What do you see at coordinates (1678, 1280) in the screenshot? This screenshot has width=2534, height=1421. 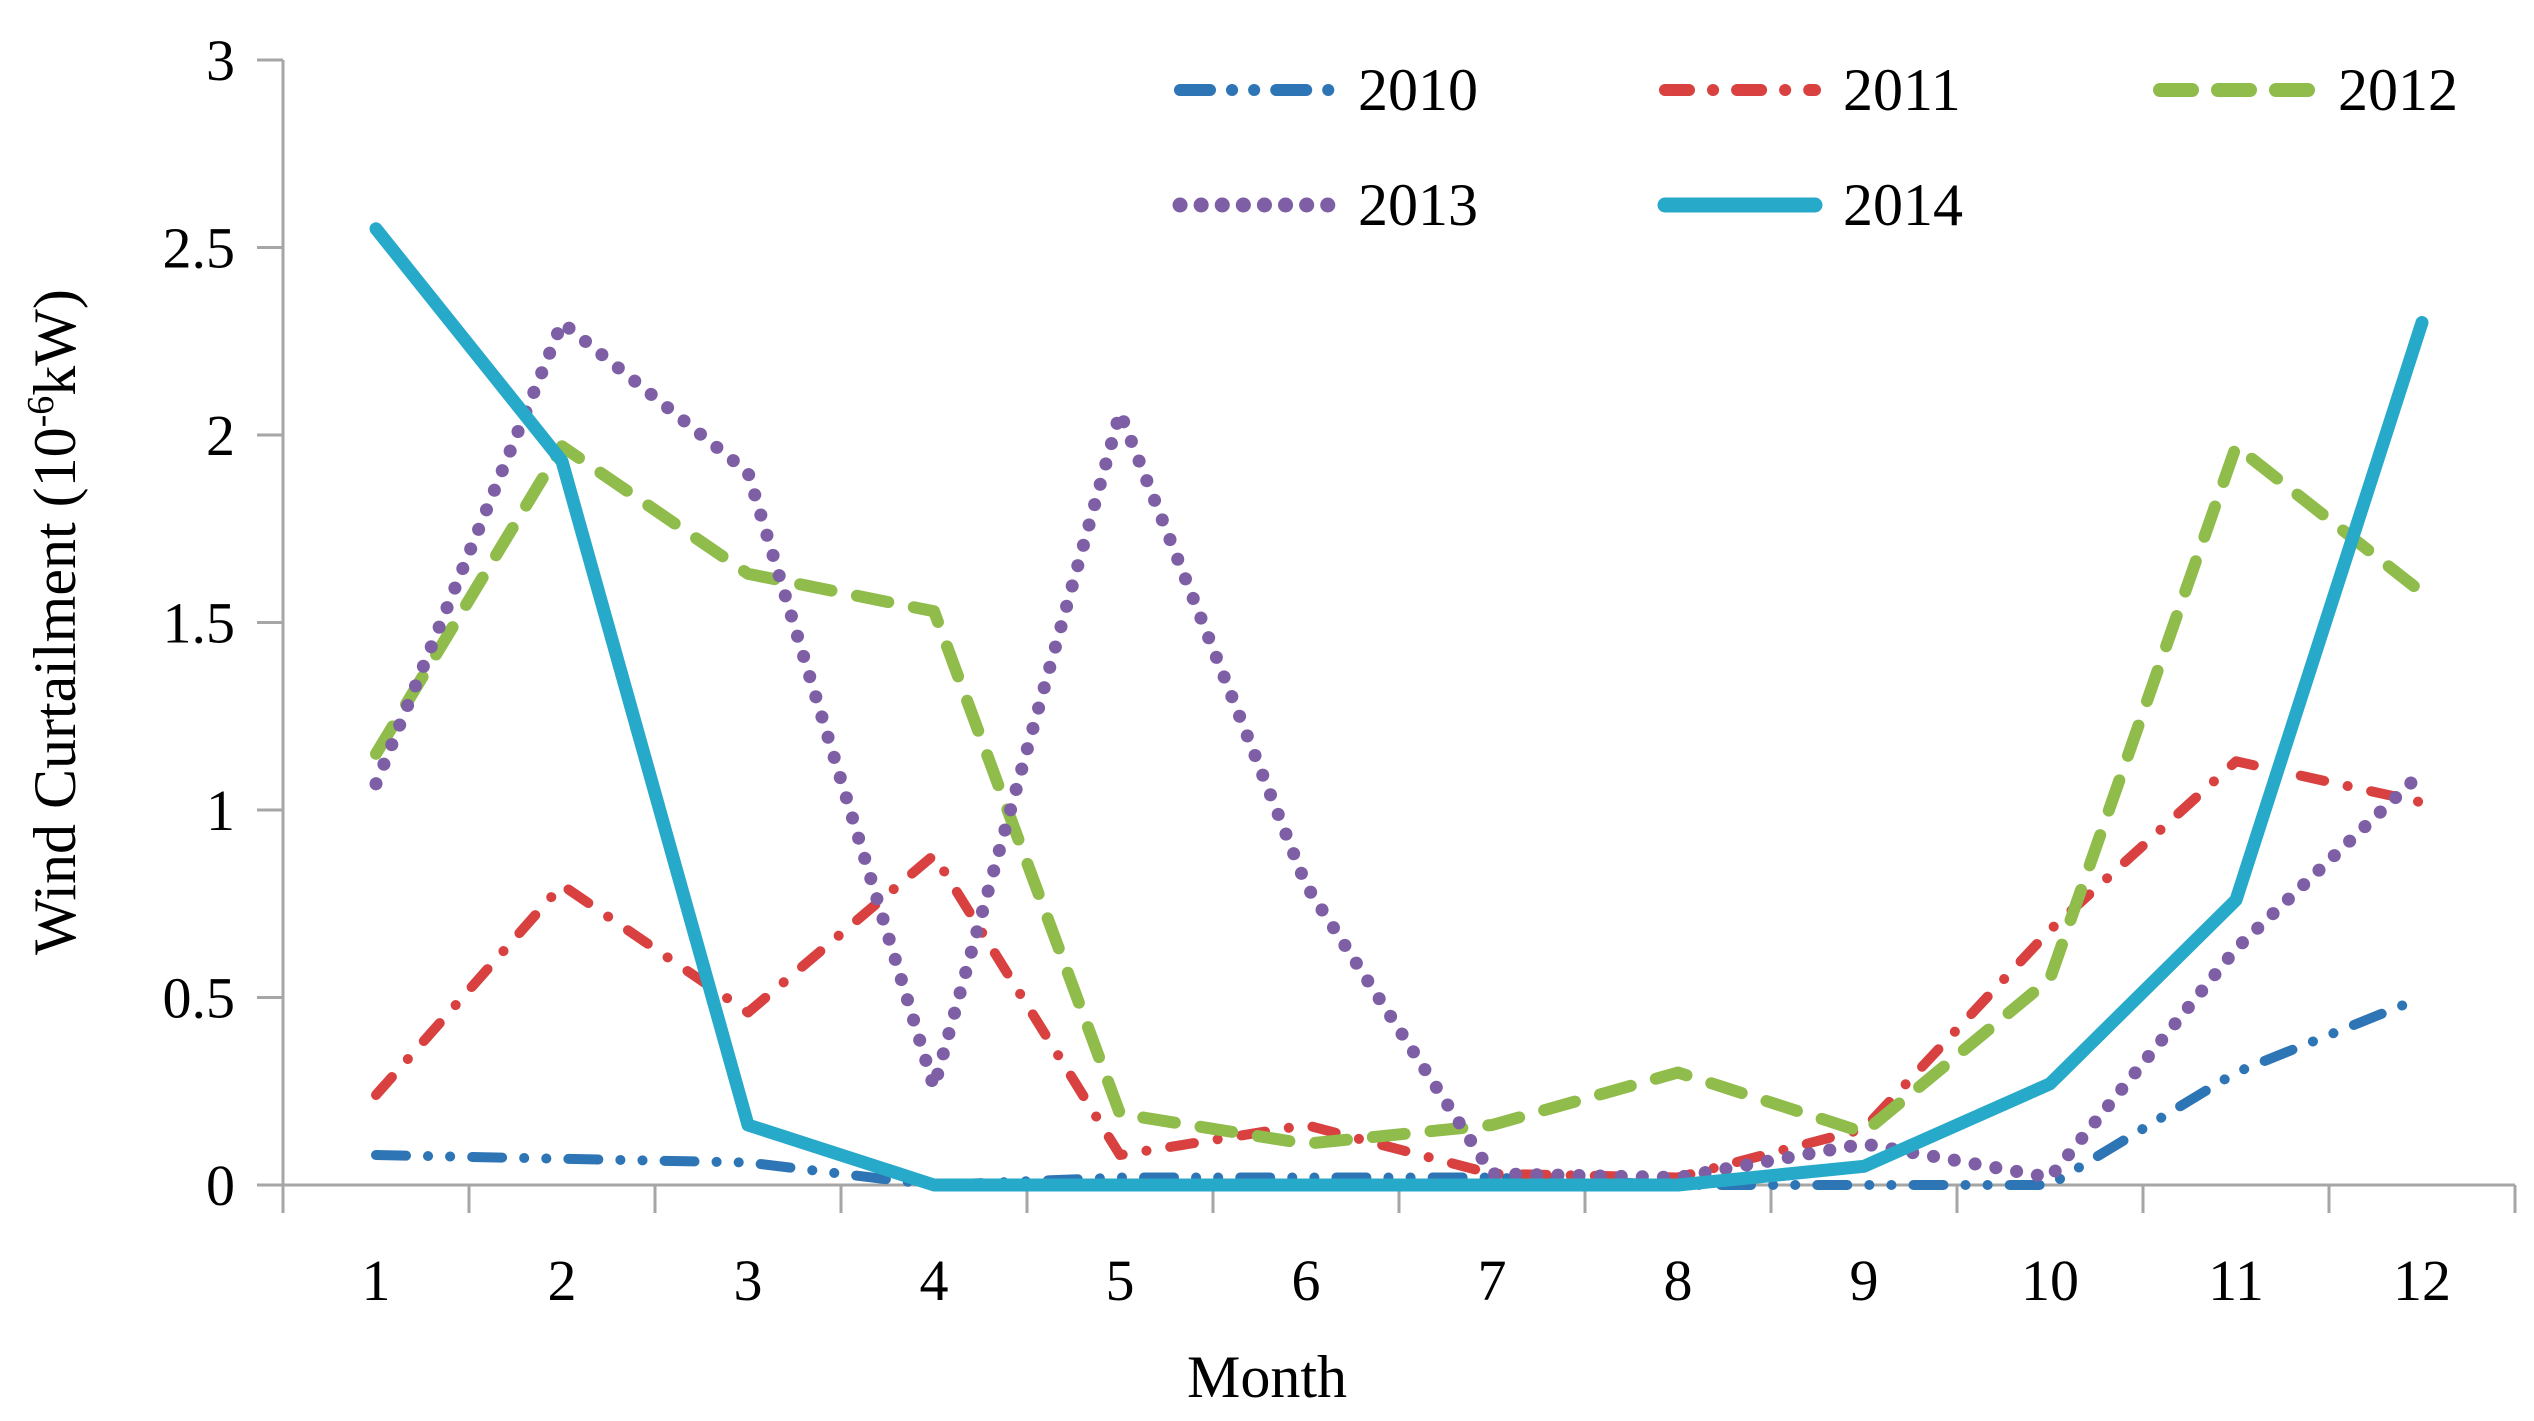 I see `x-tick-label: 8` at bounding box center [1678, 1280].